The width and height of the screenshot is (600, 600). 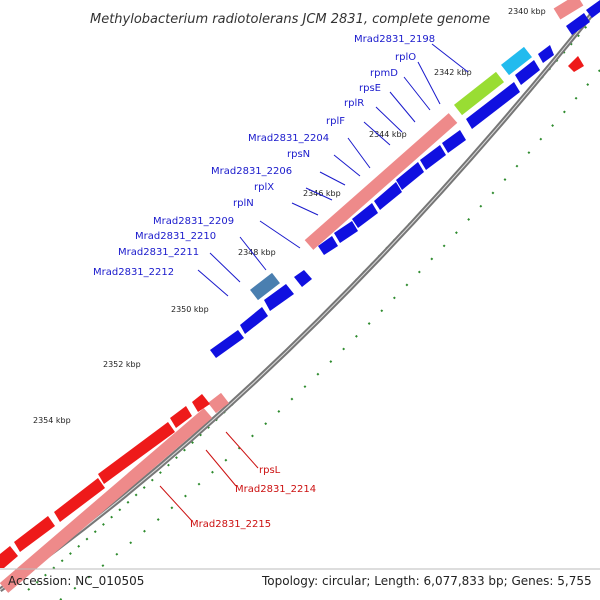 What do you see at coordinates (527, 11) in the screenshot?
I see `kbp-tick-label: 2340 kbp` at bounding box center [527, 11].